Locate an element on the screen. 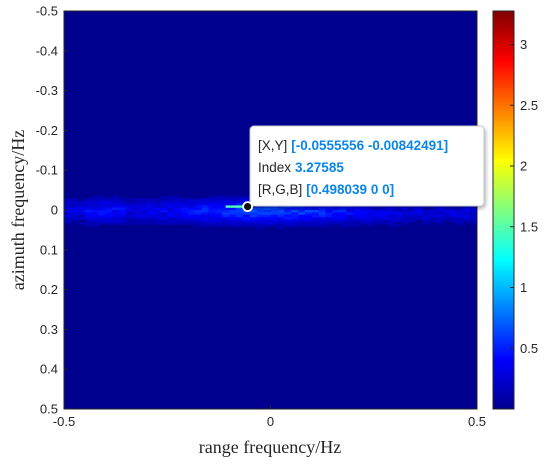 Image resolution: width=550 pixels, height=468 pixels. y-tick-label: -0.3 is located at coordinates (47, 90).